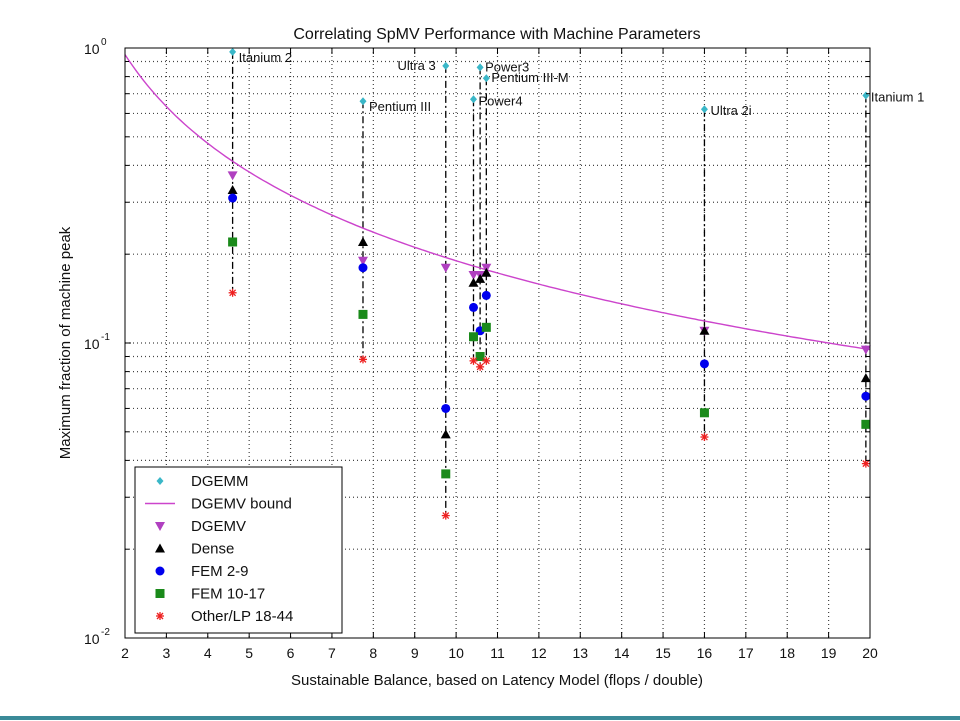  I want to click on x-tick-label: 10, so click(456, 653).